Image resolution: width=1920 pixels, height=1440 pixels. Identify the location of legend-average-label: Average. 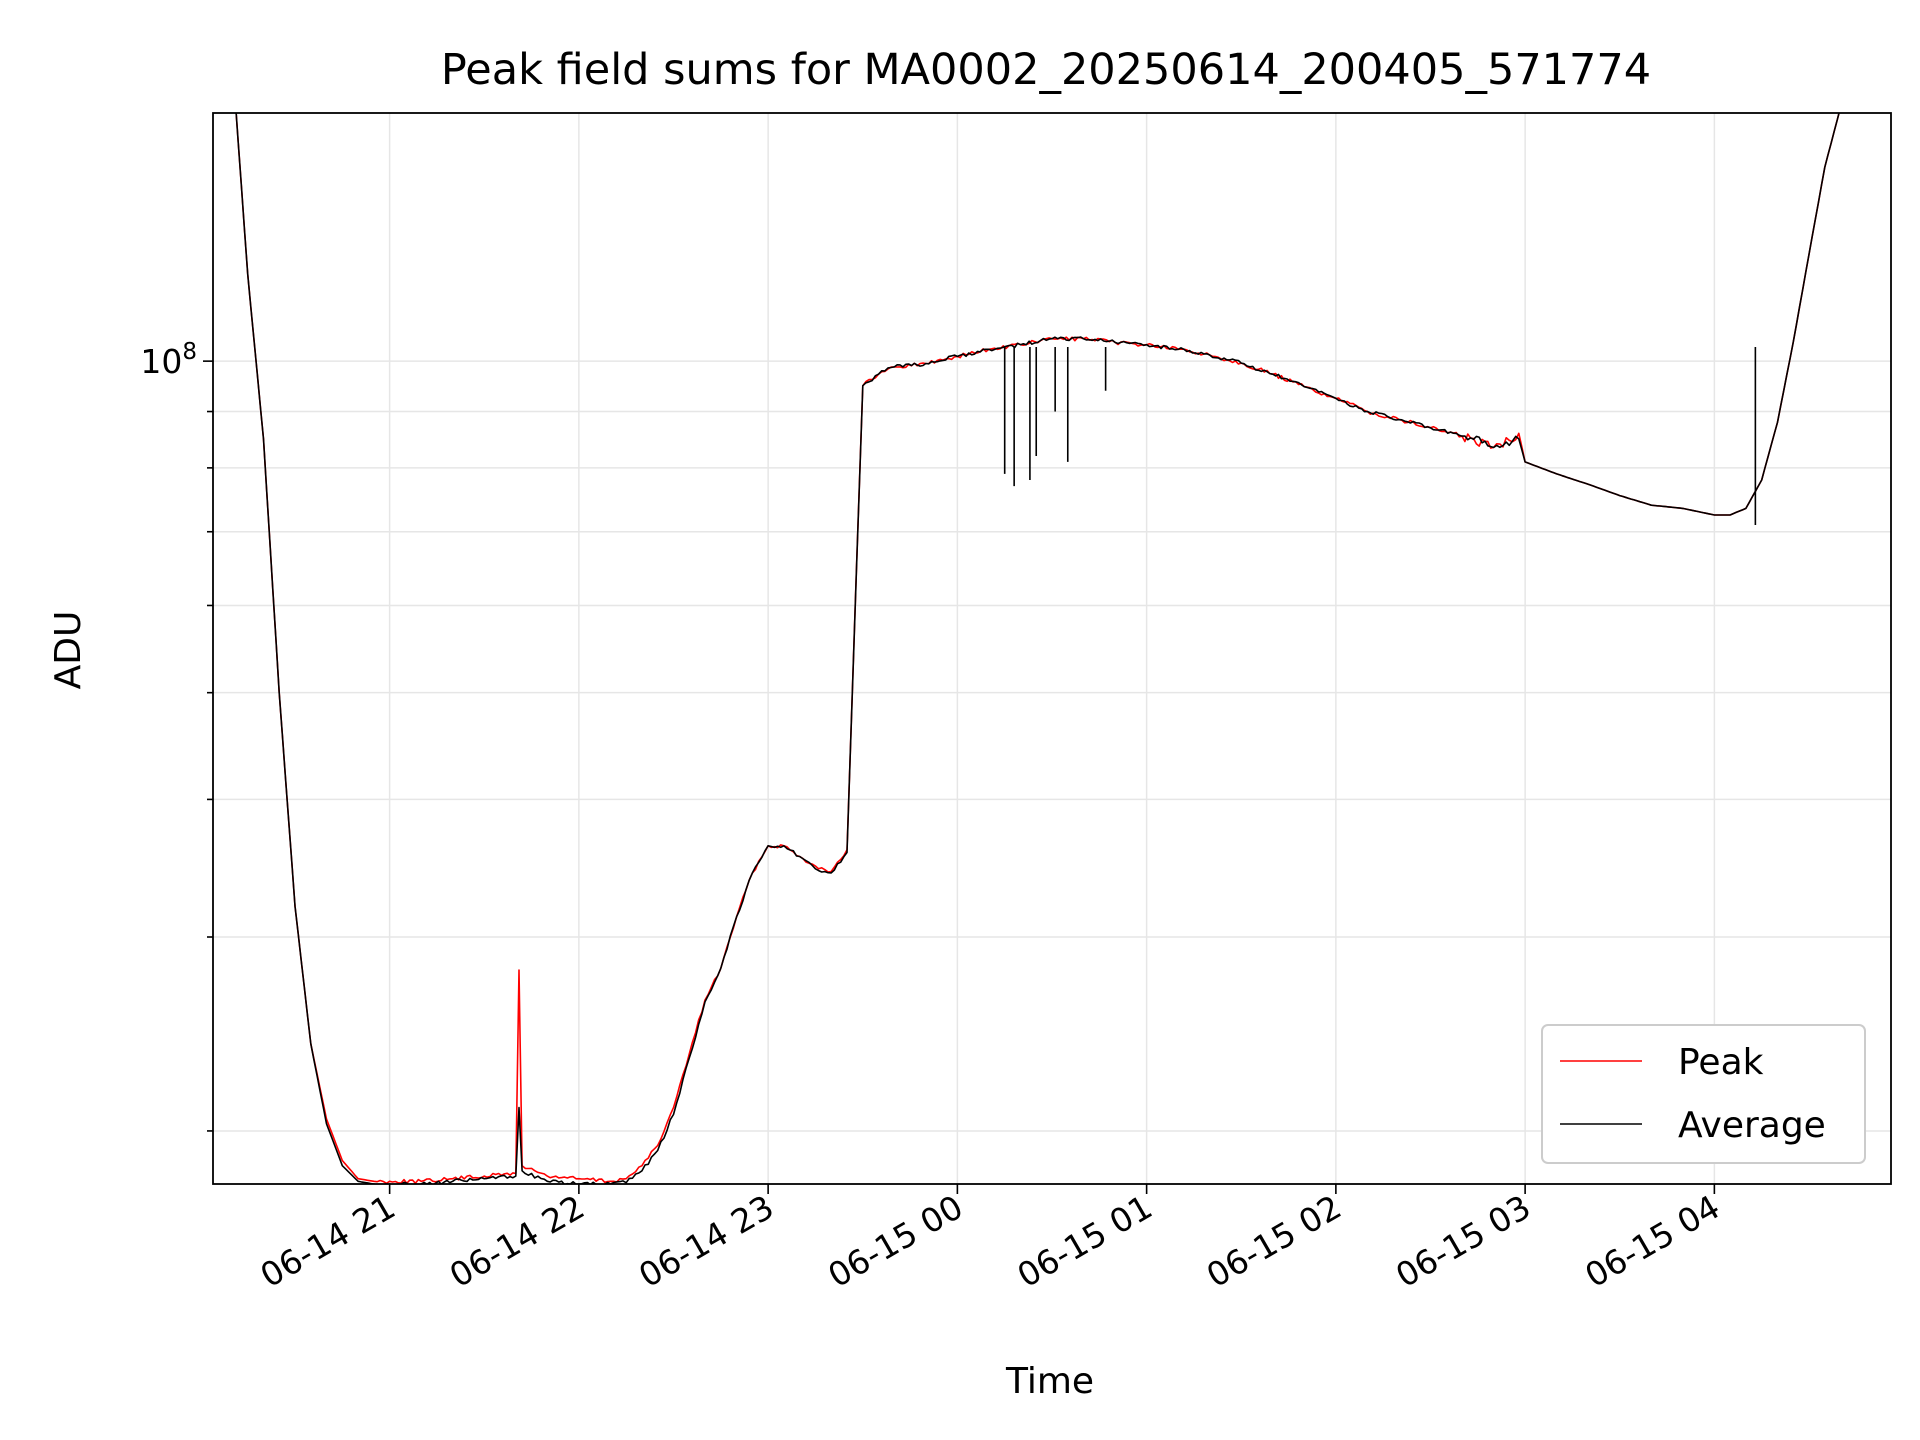
(1752, 1125).